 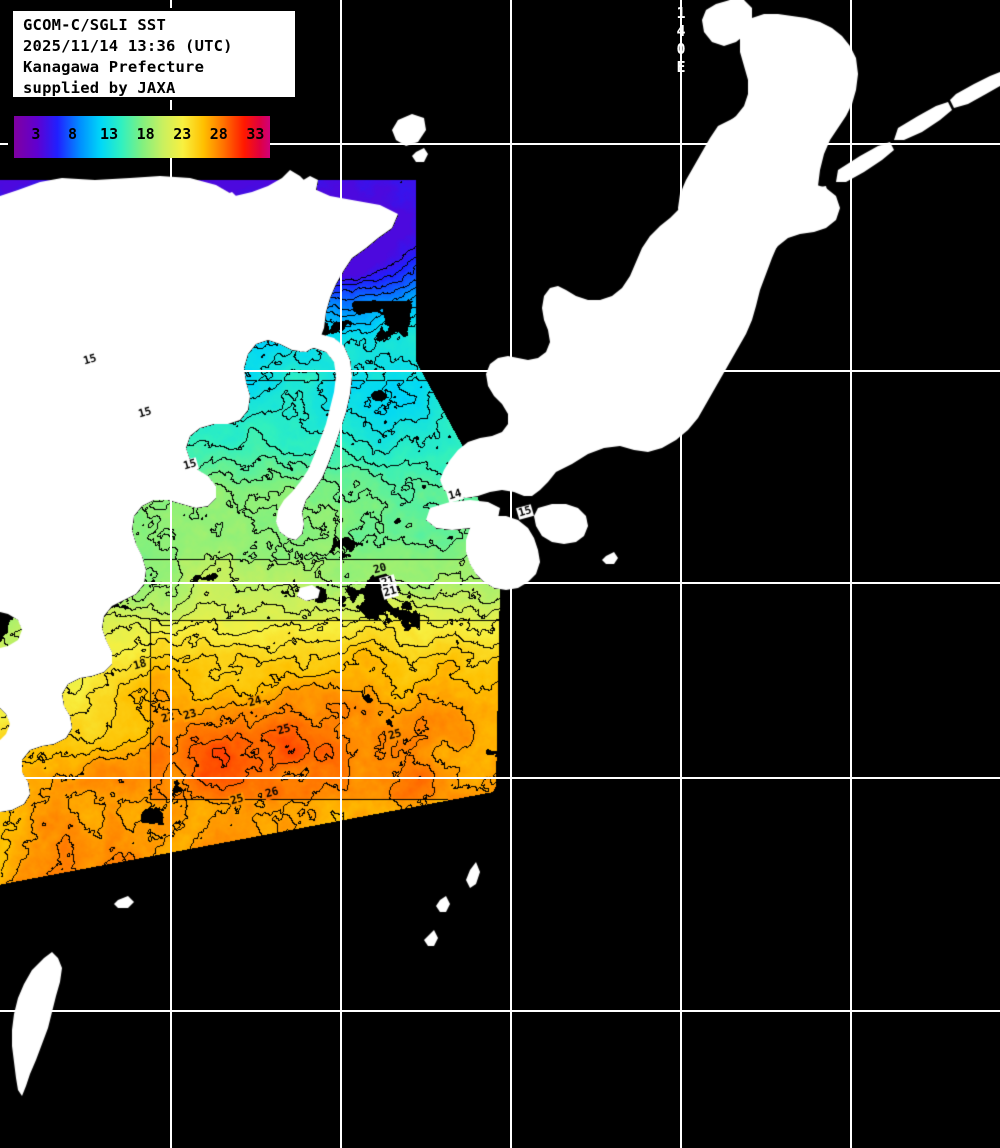 What do you see at coordinates (681, 40) in the screenshot?
I see `longitude-label-140e: 140E` at bounding box center [681, 40].